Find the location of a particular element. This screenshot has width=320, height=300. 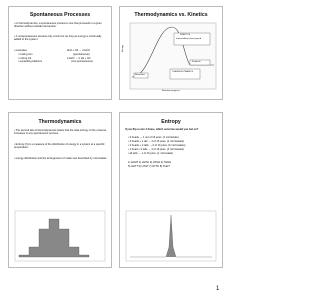

equation: 2H2 + O2 → 2 H2O is located at coordinates (78, 50).